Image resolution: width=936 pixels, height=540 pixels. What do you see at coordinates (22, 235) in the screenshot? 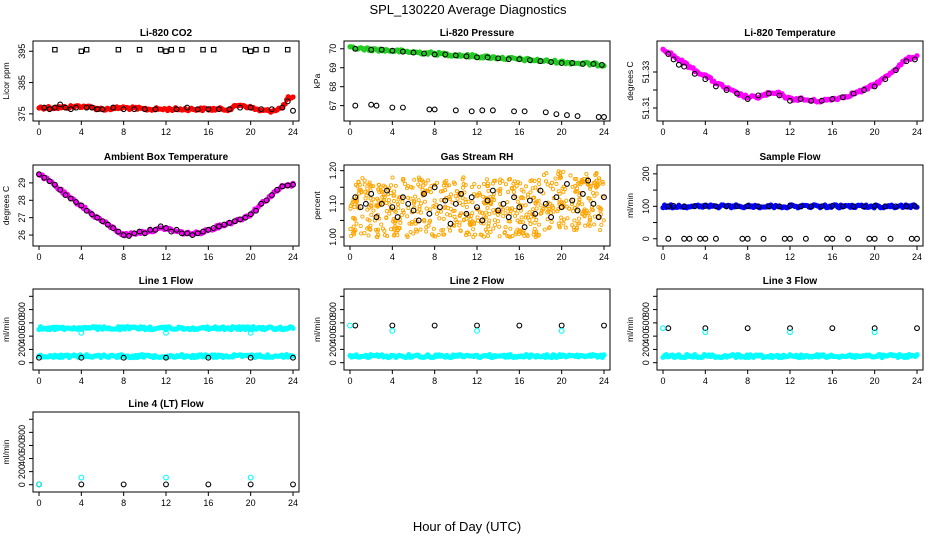
I see `y-tick-label: 26` at bounding box center [22, 235].